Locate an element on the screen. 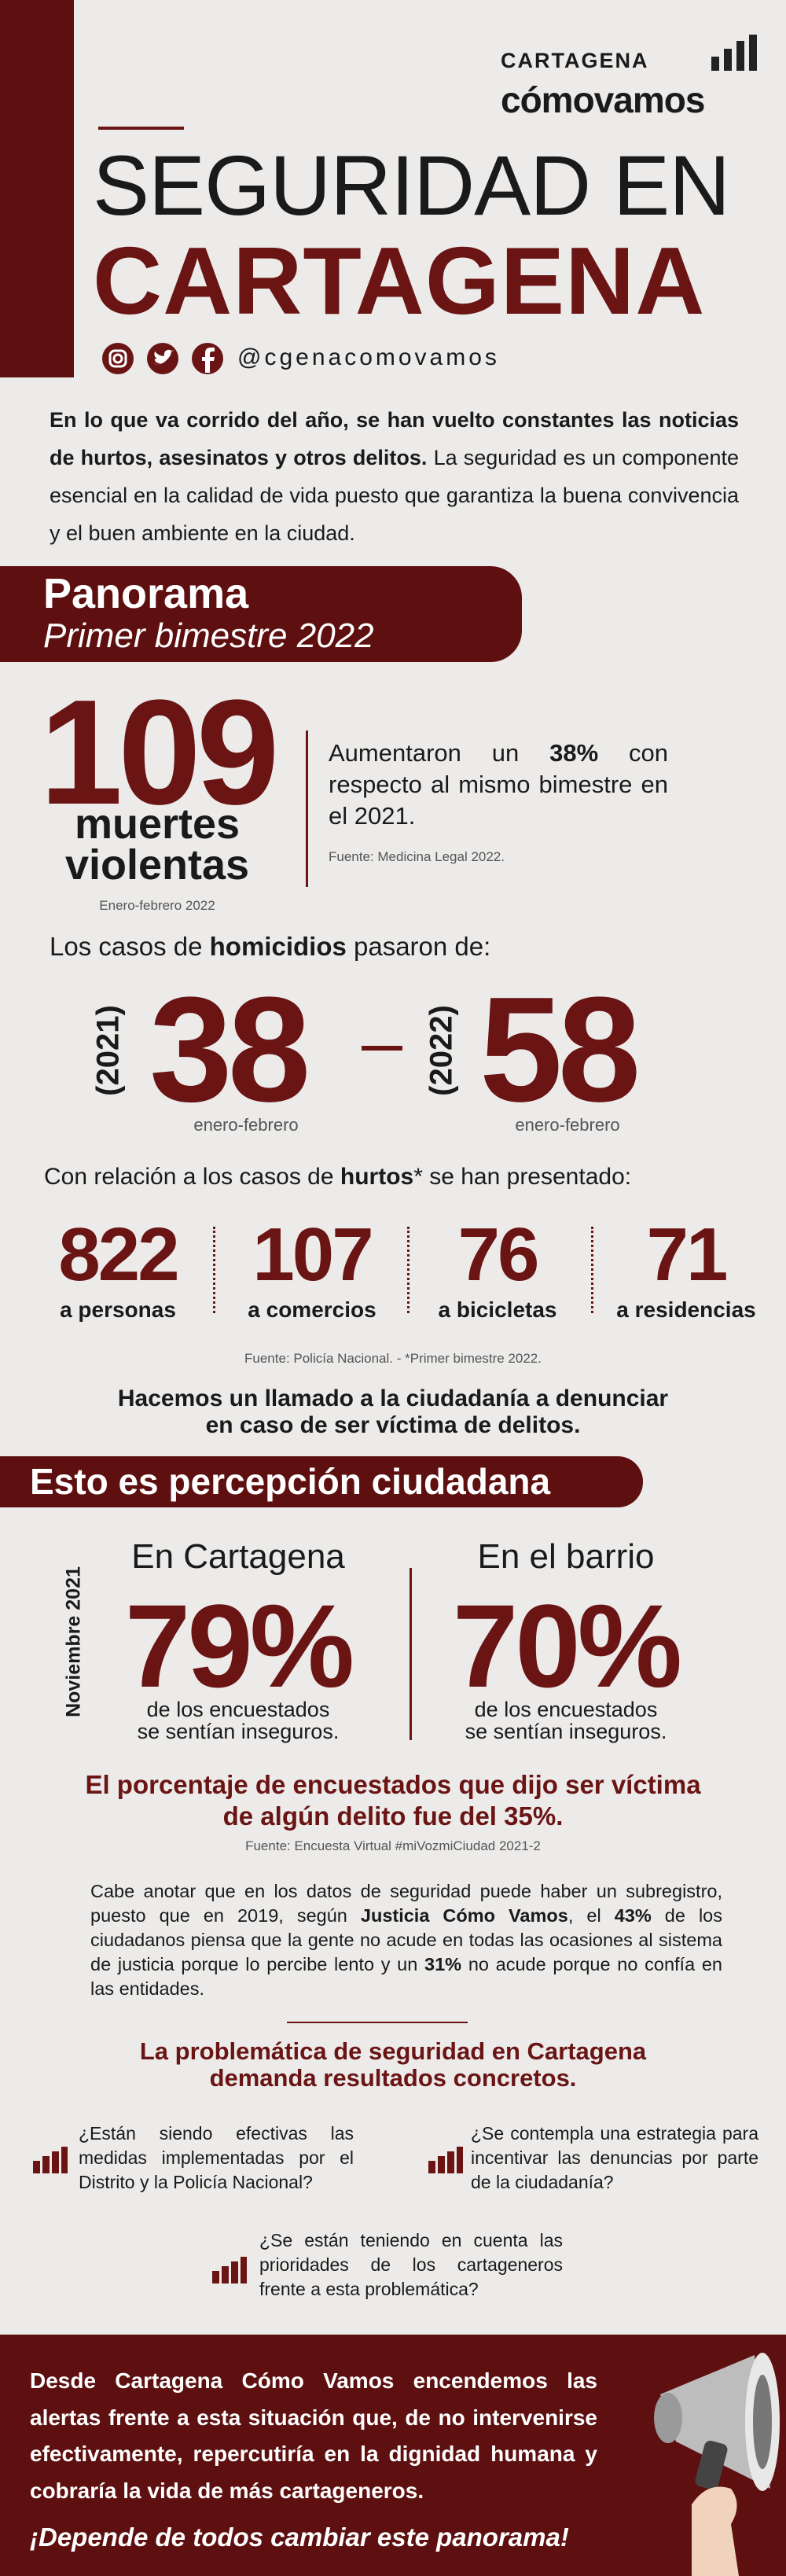  megaphone is located at coordinates (717, 2464).